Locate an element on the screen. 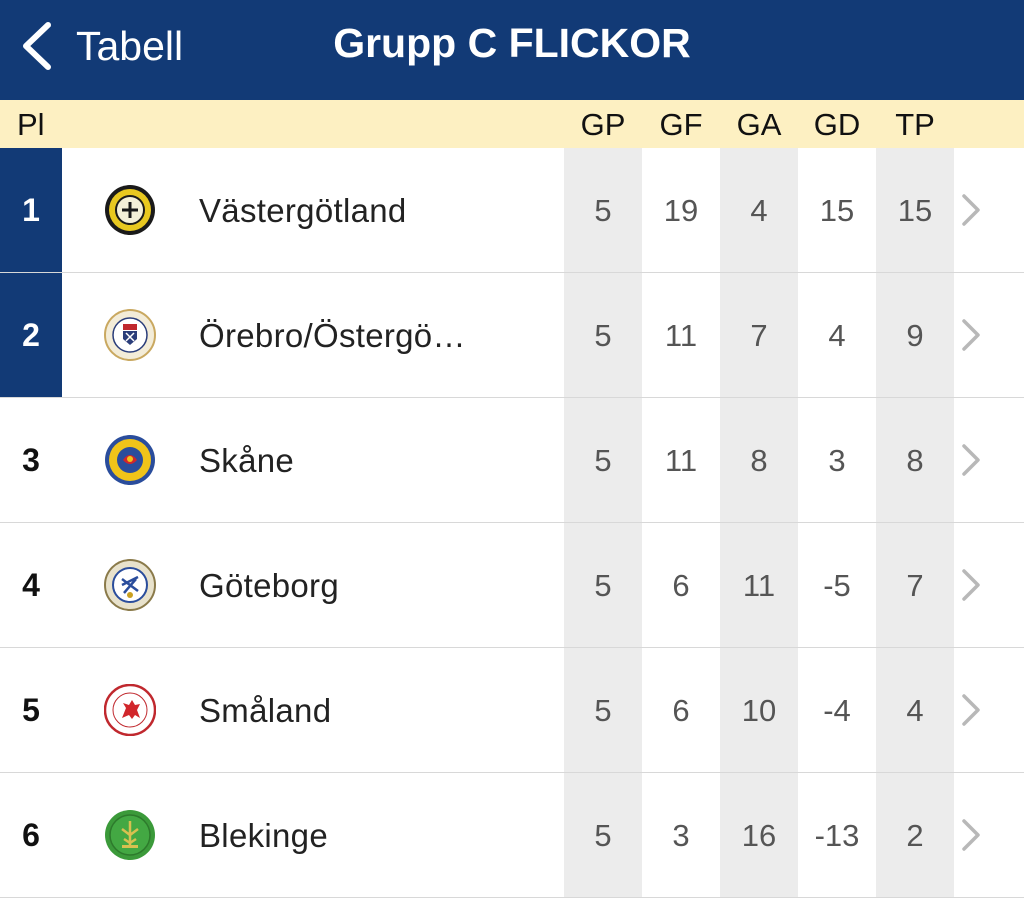  stat-gd: 15 is located at coordinates (837, 210).